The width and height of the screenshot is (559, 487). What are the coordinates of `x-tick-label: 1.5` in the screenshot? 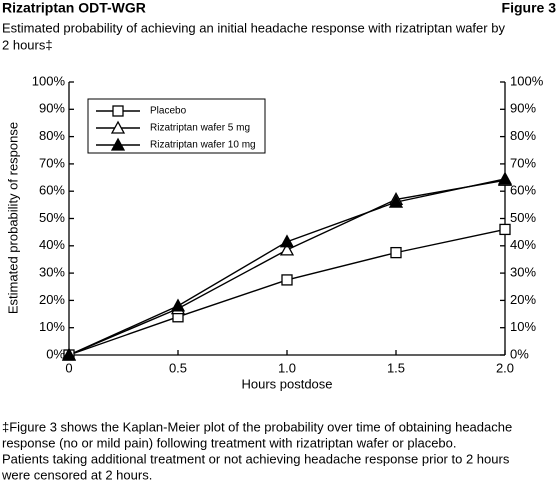 It's located at (396, 367).